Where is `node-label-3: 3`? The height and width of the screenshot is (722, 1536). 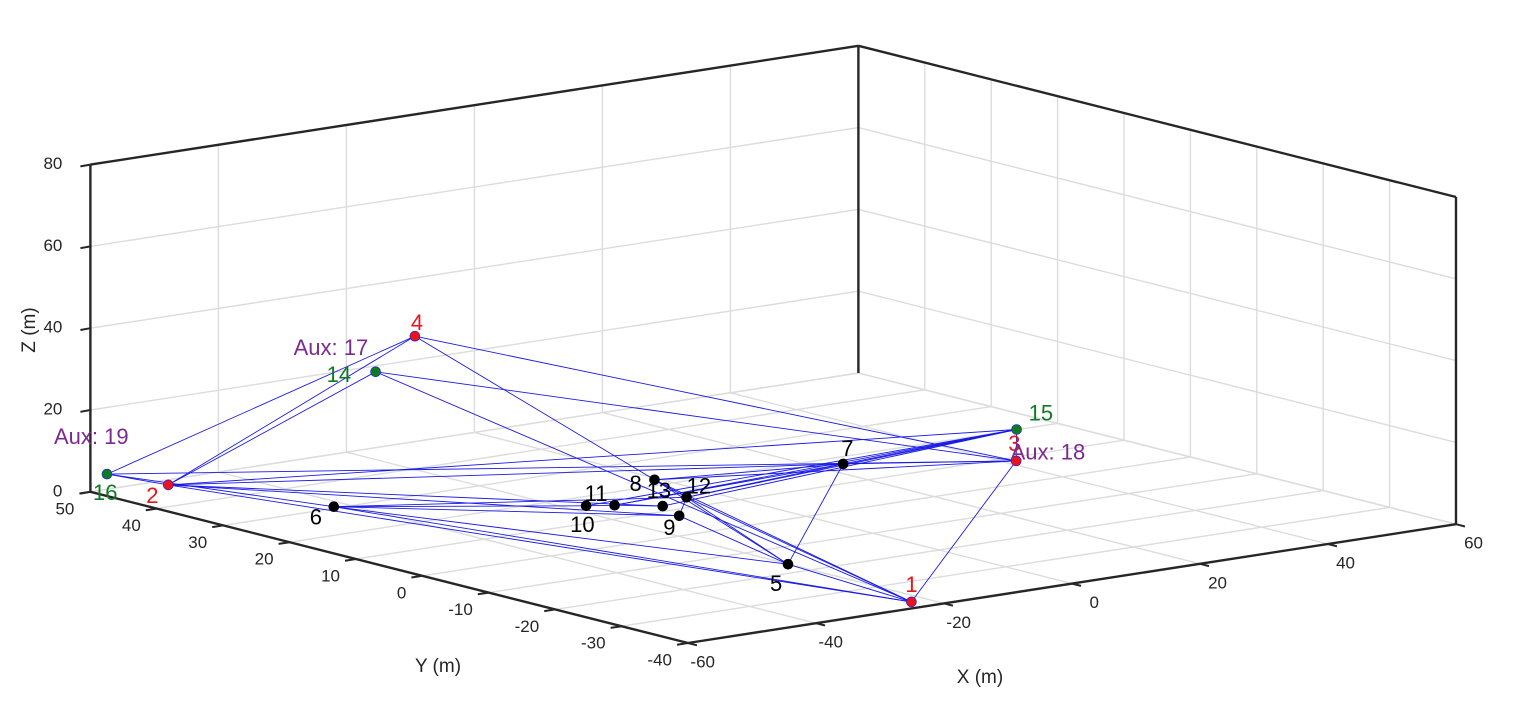 node-label-3: 3 is located at coordinates (1014, 443).